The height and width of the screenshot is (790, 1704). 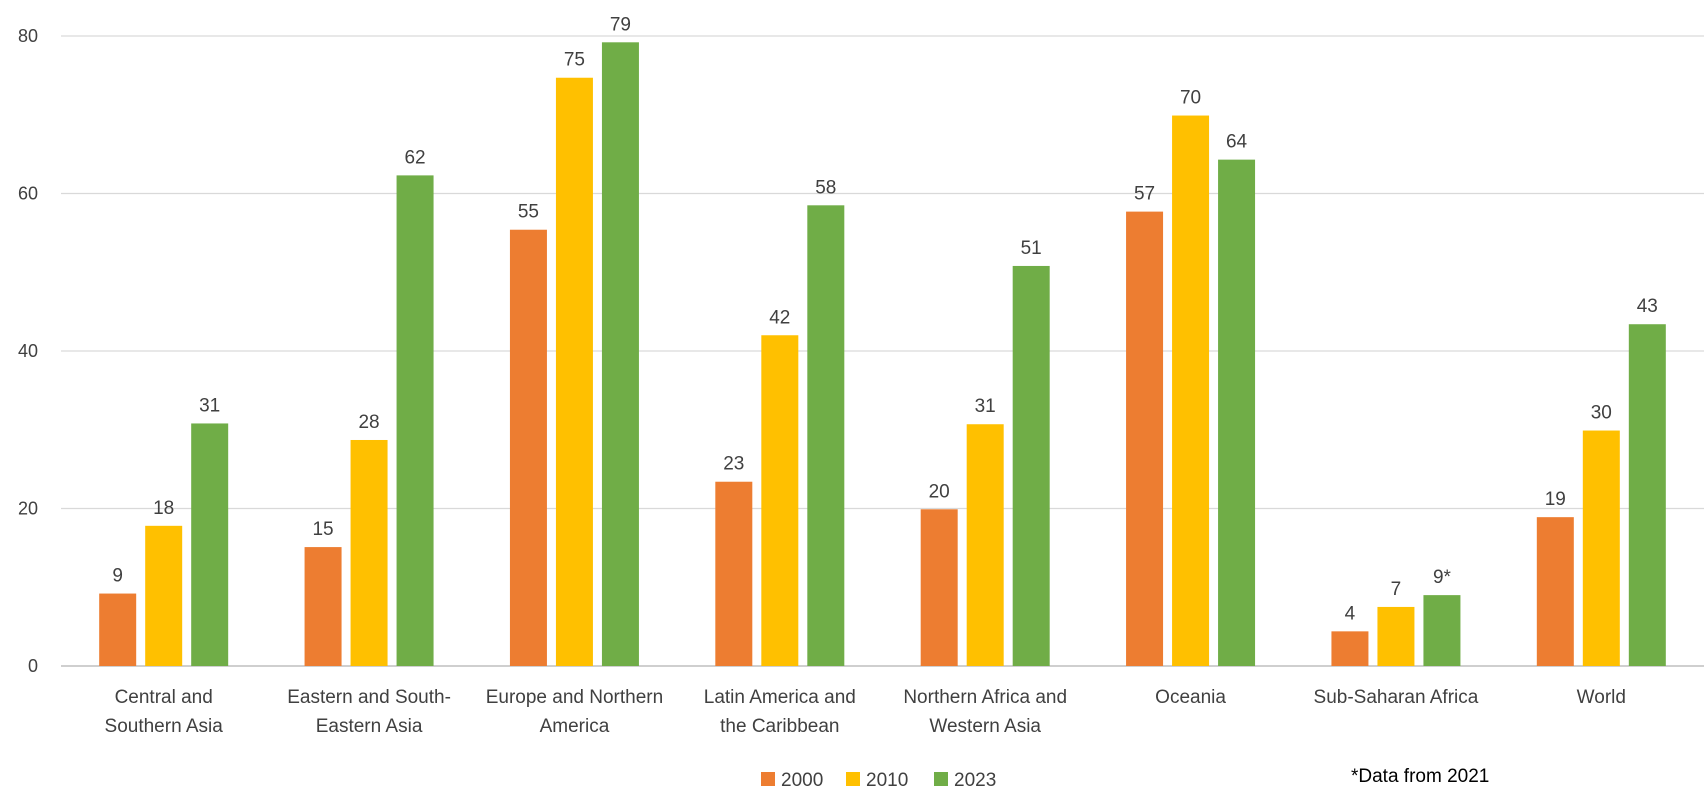 What do you see at coordinates (975, 780) in the screenshot?
I see `legend-label: 2023` at bounding box center [975, 780].